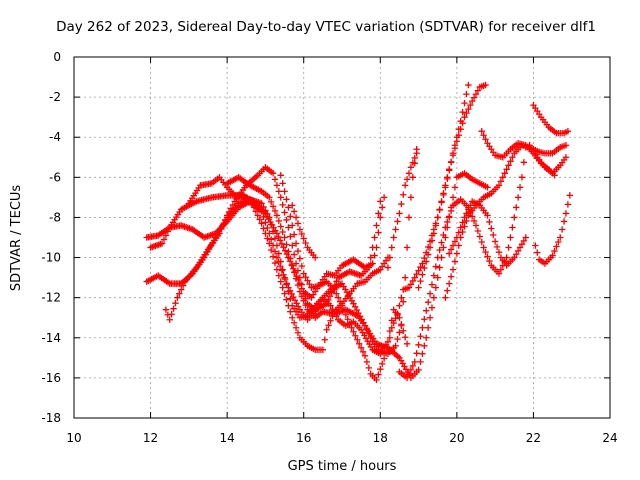 The image size is (640, 480). I want to click on y-tick-label: -6, so click(55, 177).